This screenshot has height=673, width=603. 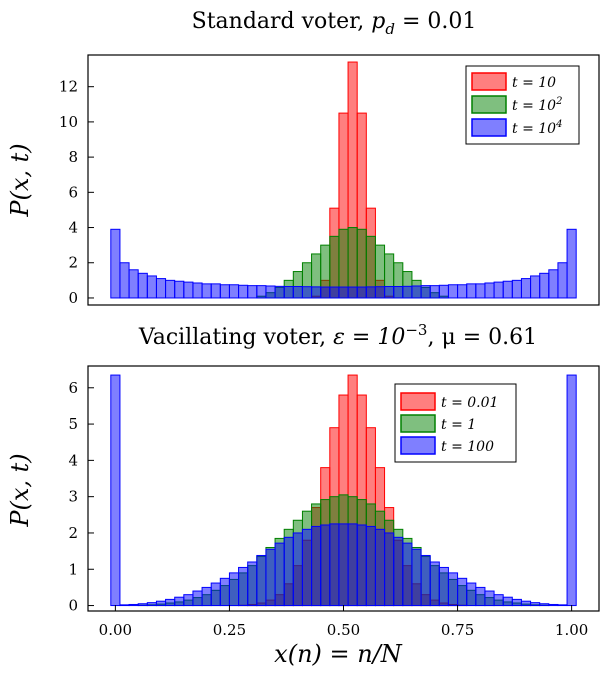 What do you see at coordinates (537, 128) in the screenshot?
I see `legend-label-t10000: t = 104` at bounding box center [537, 128].